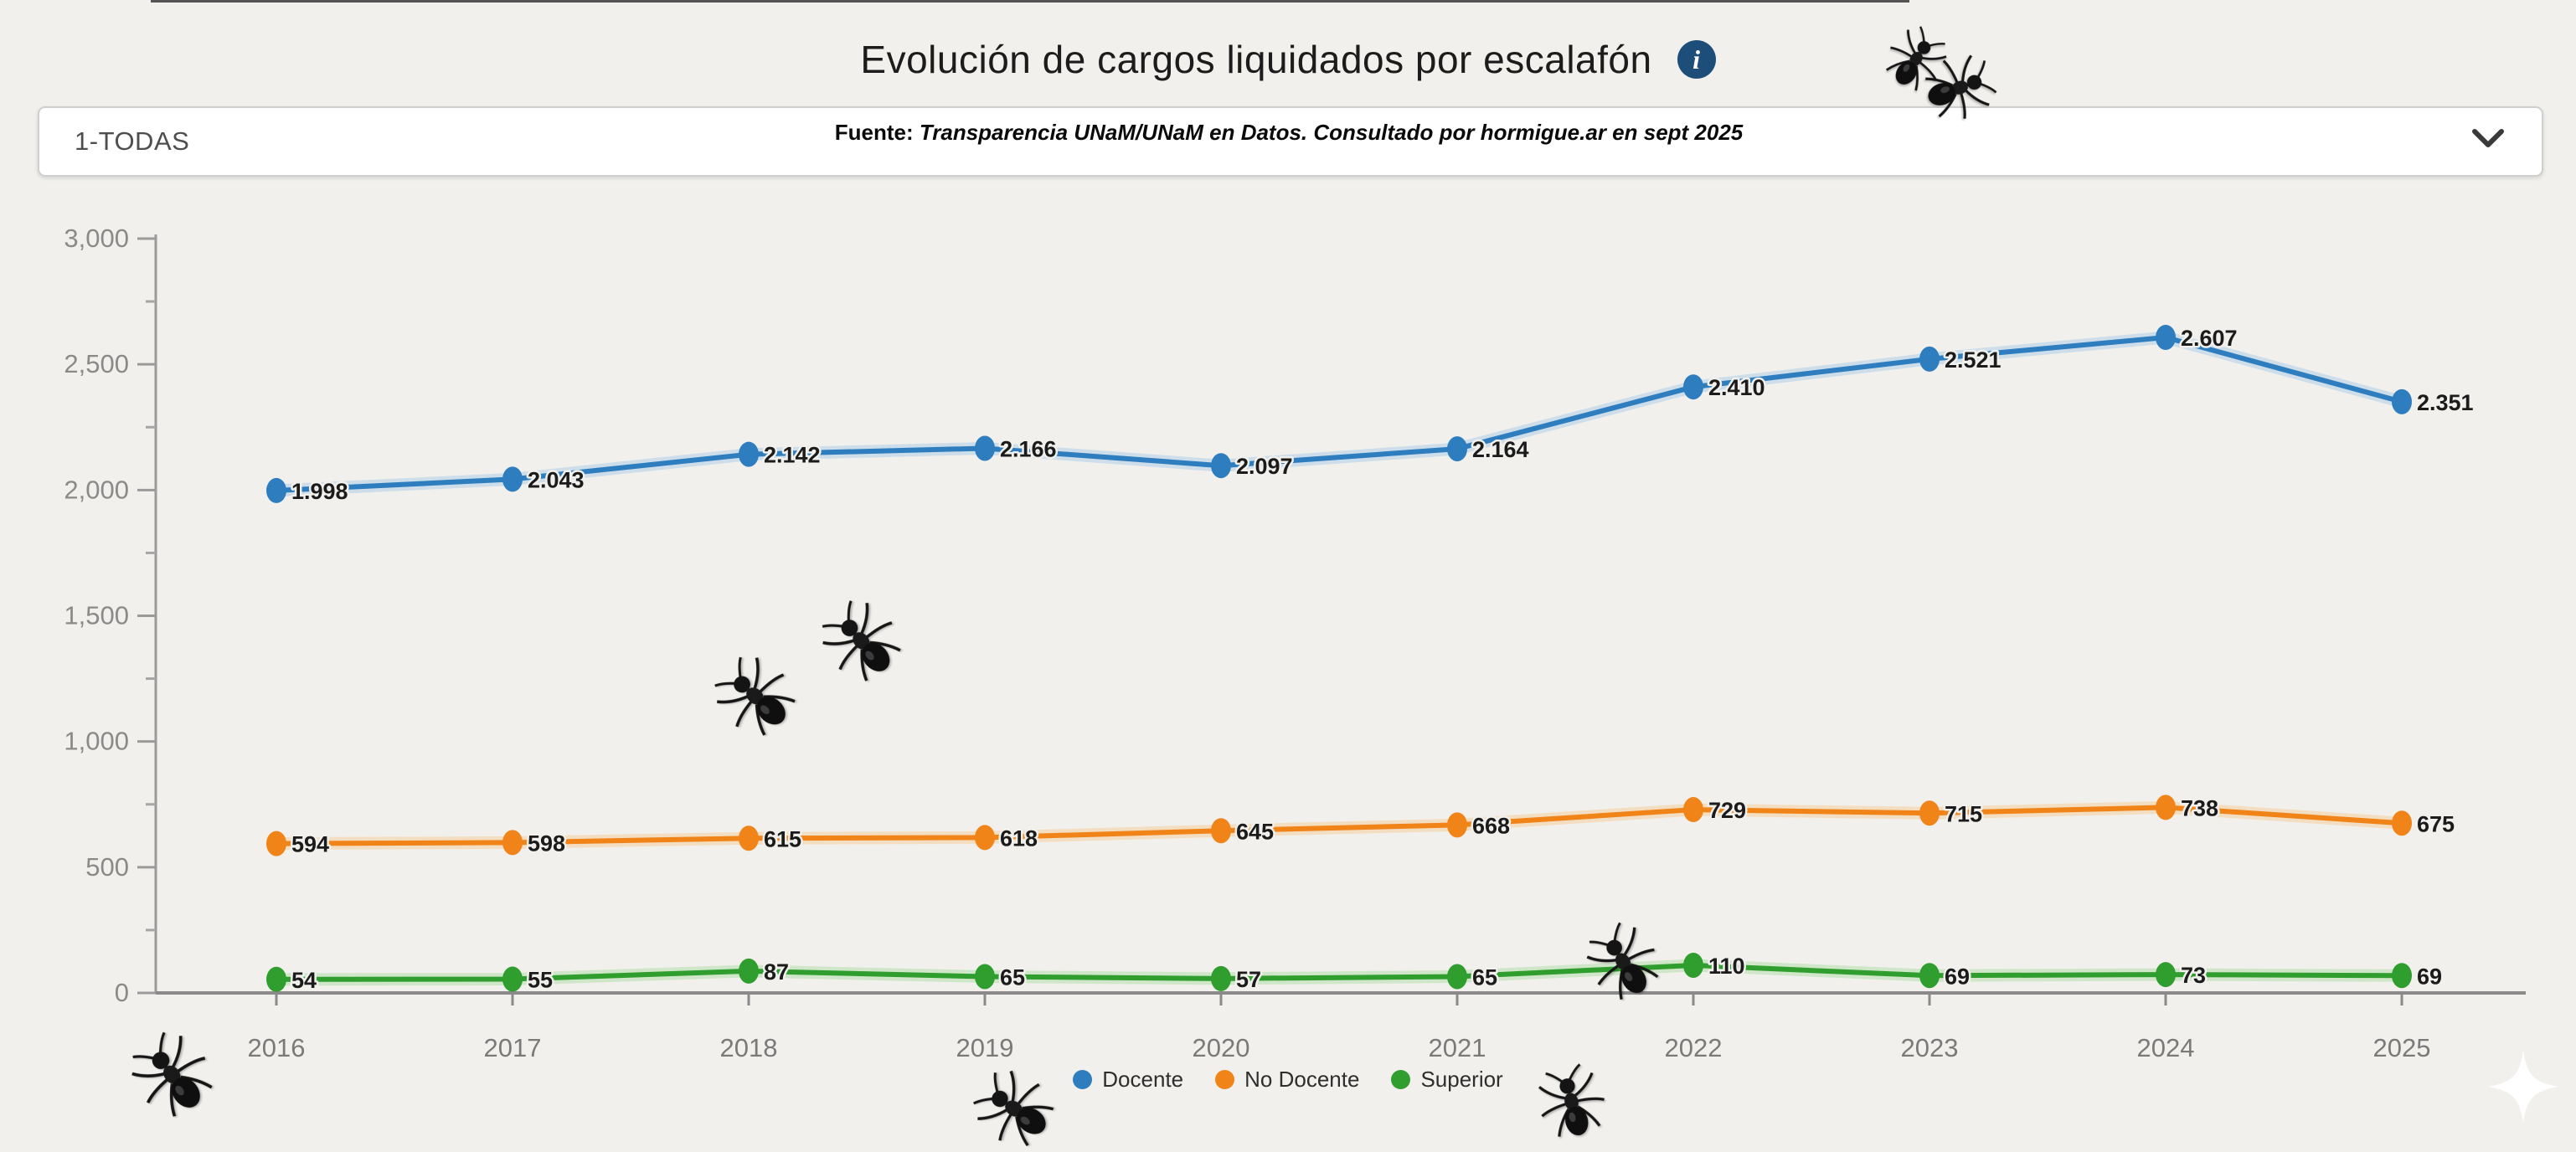  I want to click on sparkle-icon, so click(2523, 1087).